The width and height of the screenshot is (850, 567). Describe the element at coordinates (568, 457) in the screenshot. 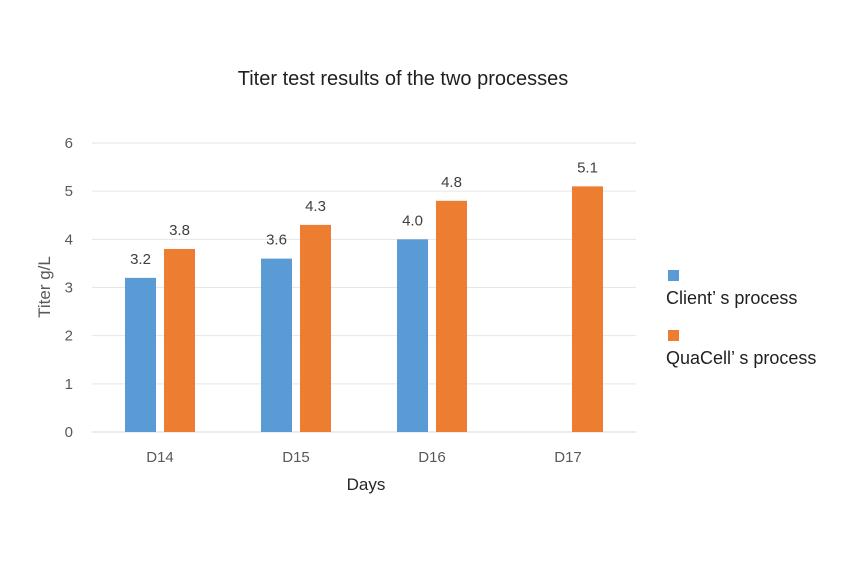

I see `x-tick-label: D17` at that location.